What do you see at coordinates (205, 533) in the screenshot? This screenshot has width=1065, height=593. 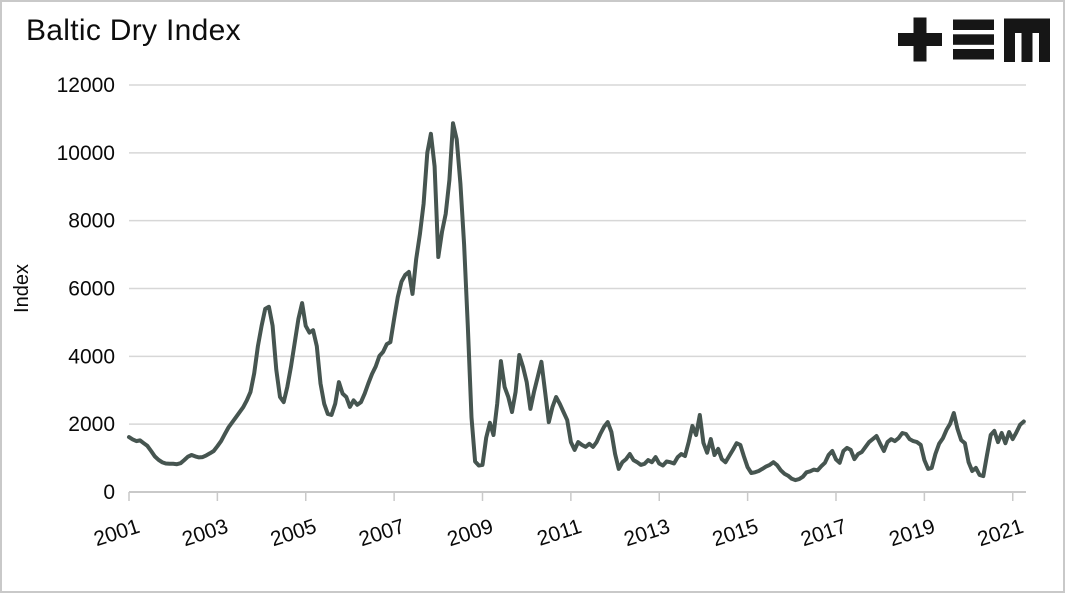 I see `x-tick-label: 2003` at bounding box center [205, 533].